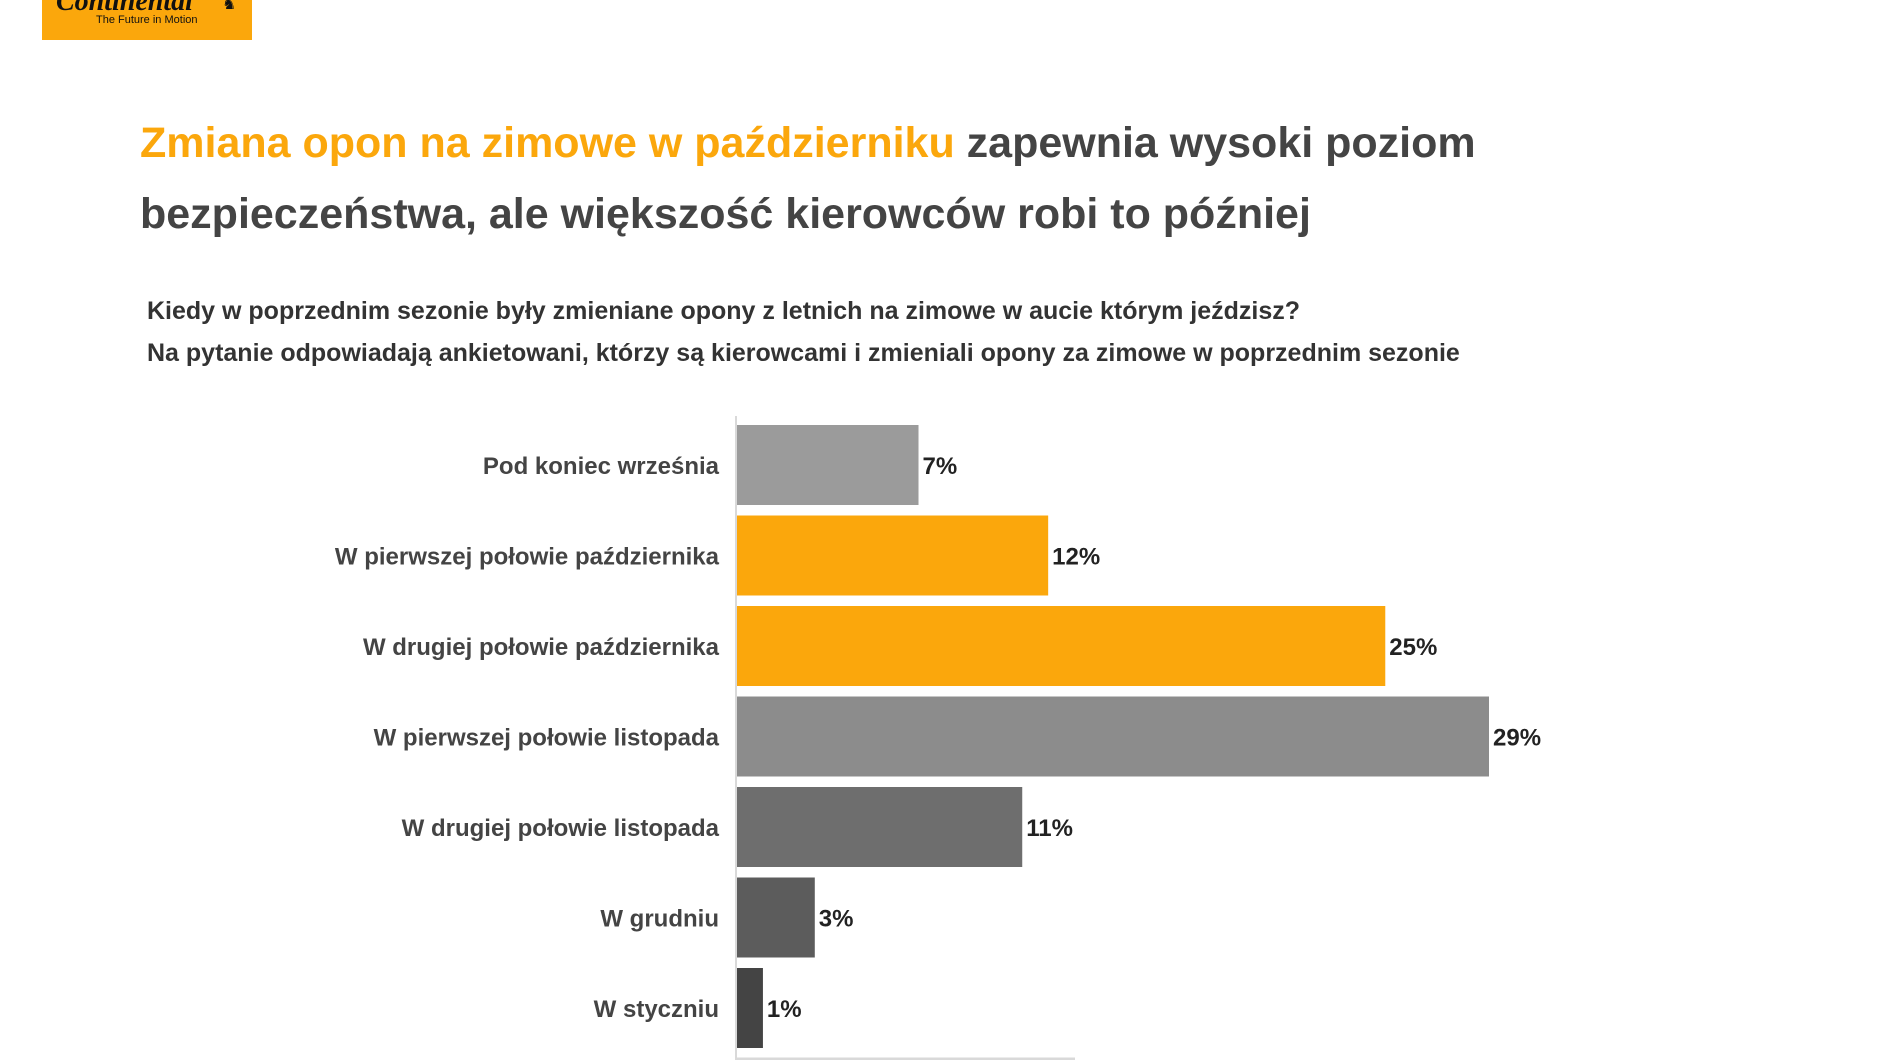  What do you see at coordinates (940, 466) in the screenshot?
I see `value-label: 7%` at bounding box center [940, 466].